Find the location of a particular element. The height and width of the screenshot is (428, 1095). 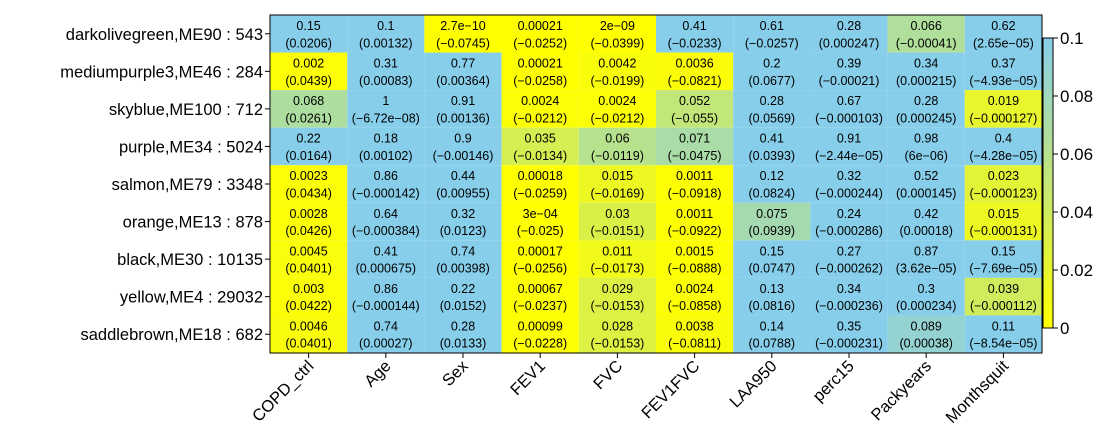

cell-coefficient-label: (0.00132) is located at coordinates (386, 43).